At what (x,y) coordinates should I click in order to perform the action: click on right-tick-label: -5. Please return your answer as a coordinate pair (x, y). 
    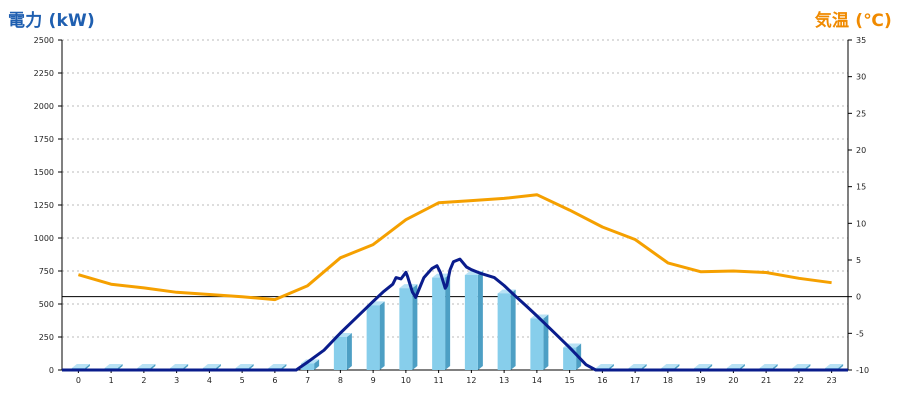
    Looking at the image, I should click on (860, 333).